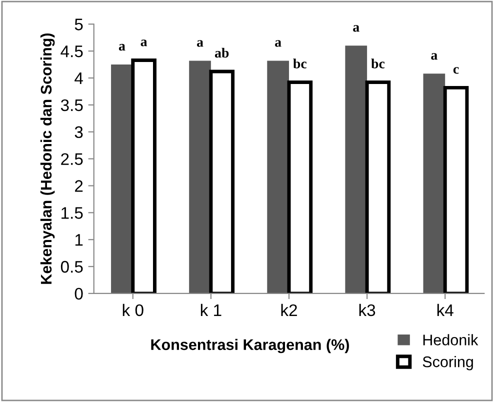 The image size is (494, 402). What do you see at coordinates (78, 78) in the screenshot?
I see `y-tick-label: 4` at bounding box center [78, 78].